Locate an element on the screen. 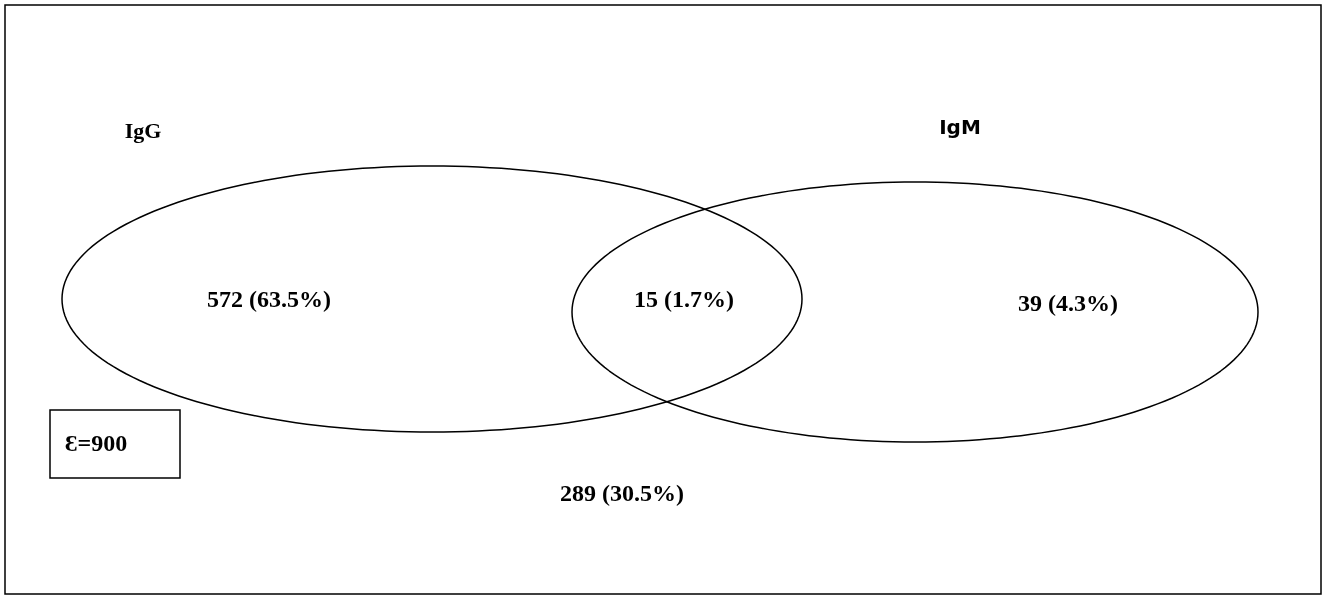  text: IgG is located at coordinates (143, 130).